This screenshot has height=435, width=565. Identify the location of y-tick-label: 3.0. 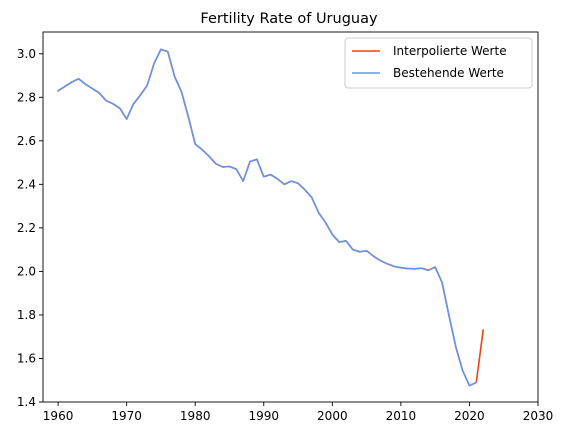
(26, 54).